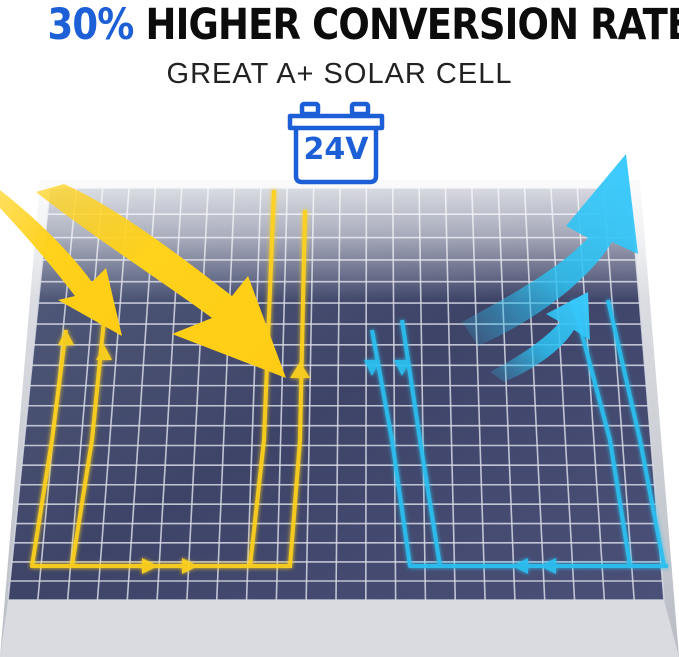 This screenshot has height=657, width=679. What do you see at coordinates (143, 281) in the screenshot?
I see `sunlight-arrow-icon` at bounding box center [143, 281].